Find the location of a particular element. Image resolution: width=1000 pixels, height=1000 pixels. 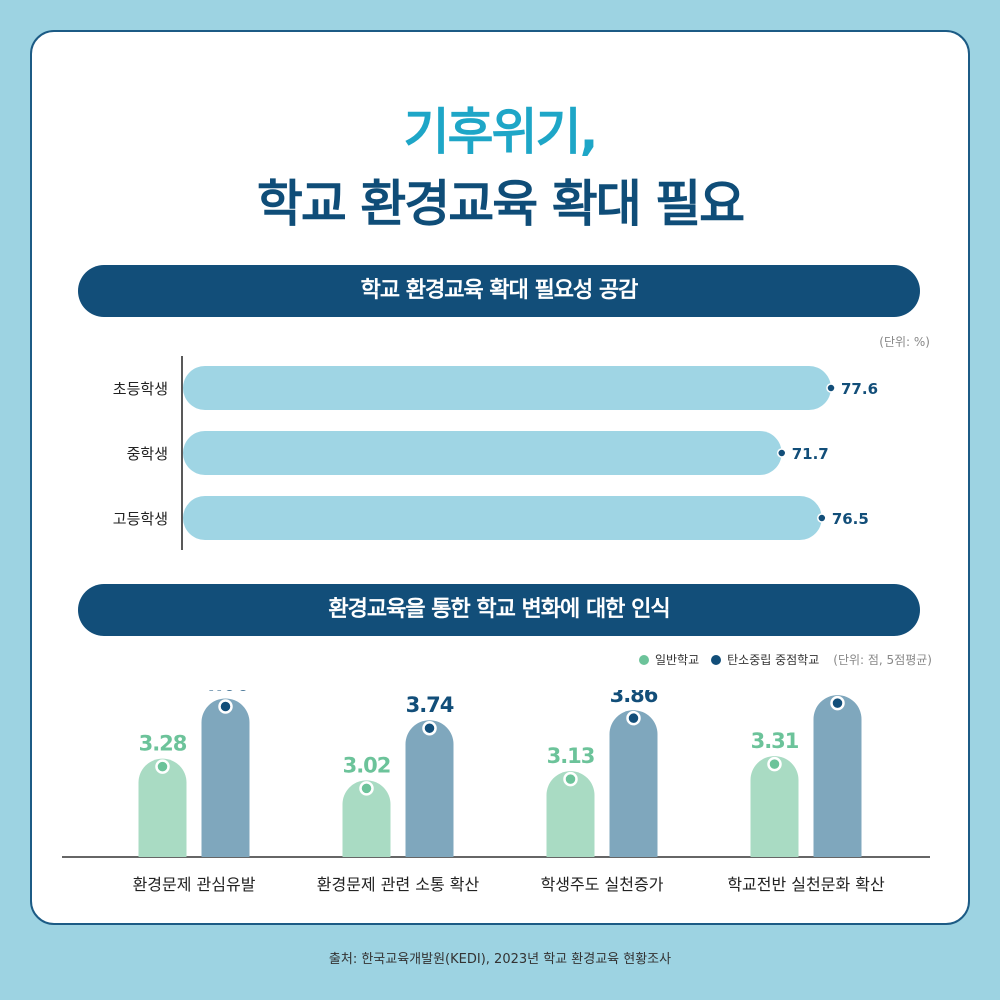

bar-3-carbon is located at coordinates (633, 783).